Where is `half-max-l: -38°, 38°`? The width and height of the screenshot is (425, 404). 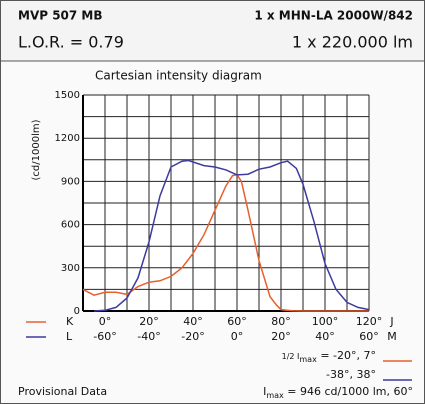 half-max-l: -38°, 38° is located at coordinates (351, 374).